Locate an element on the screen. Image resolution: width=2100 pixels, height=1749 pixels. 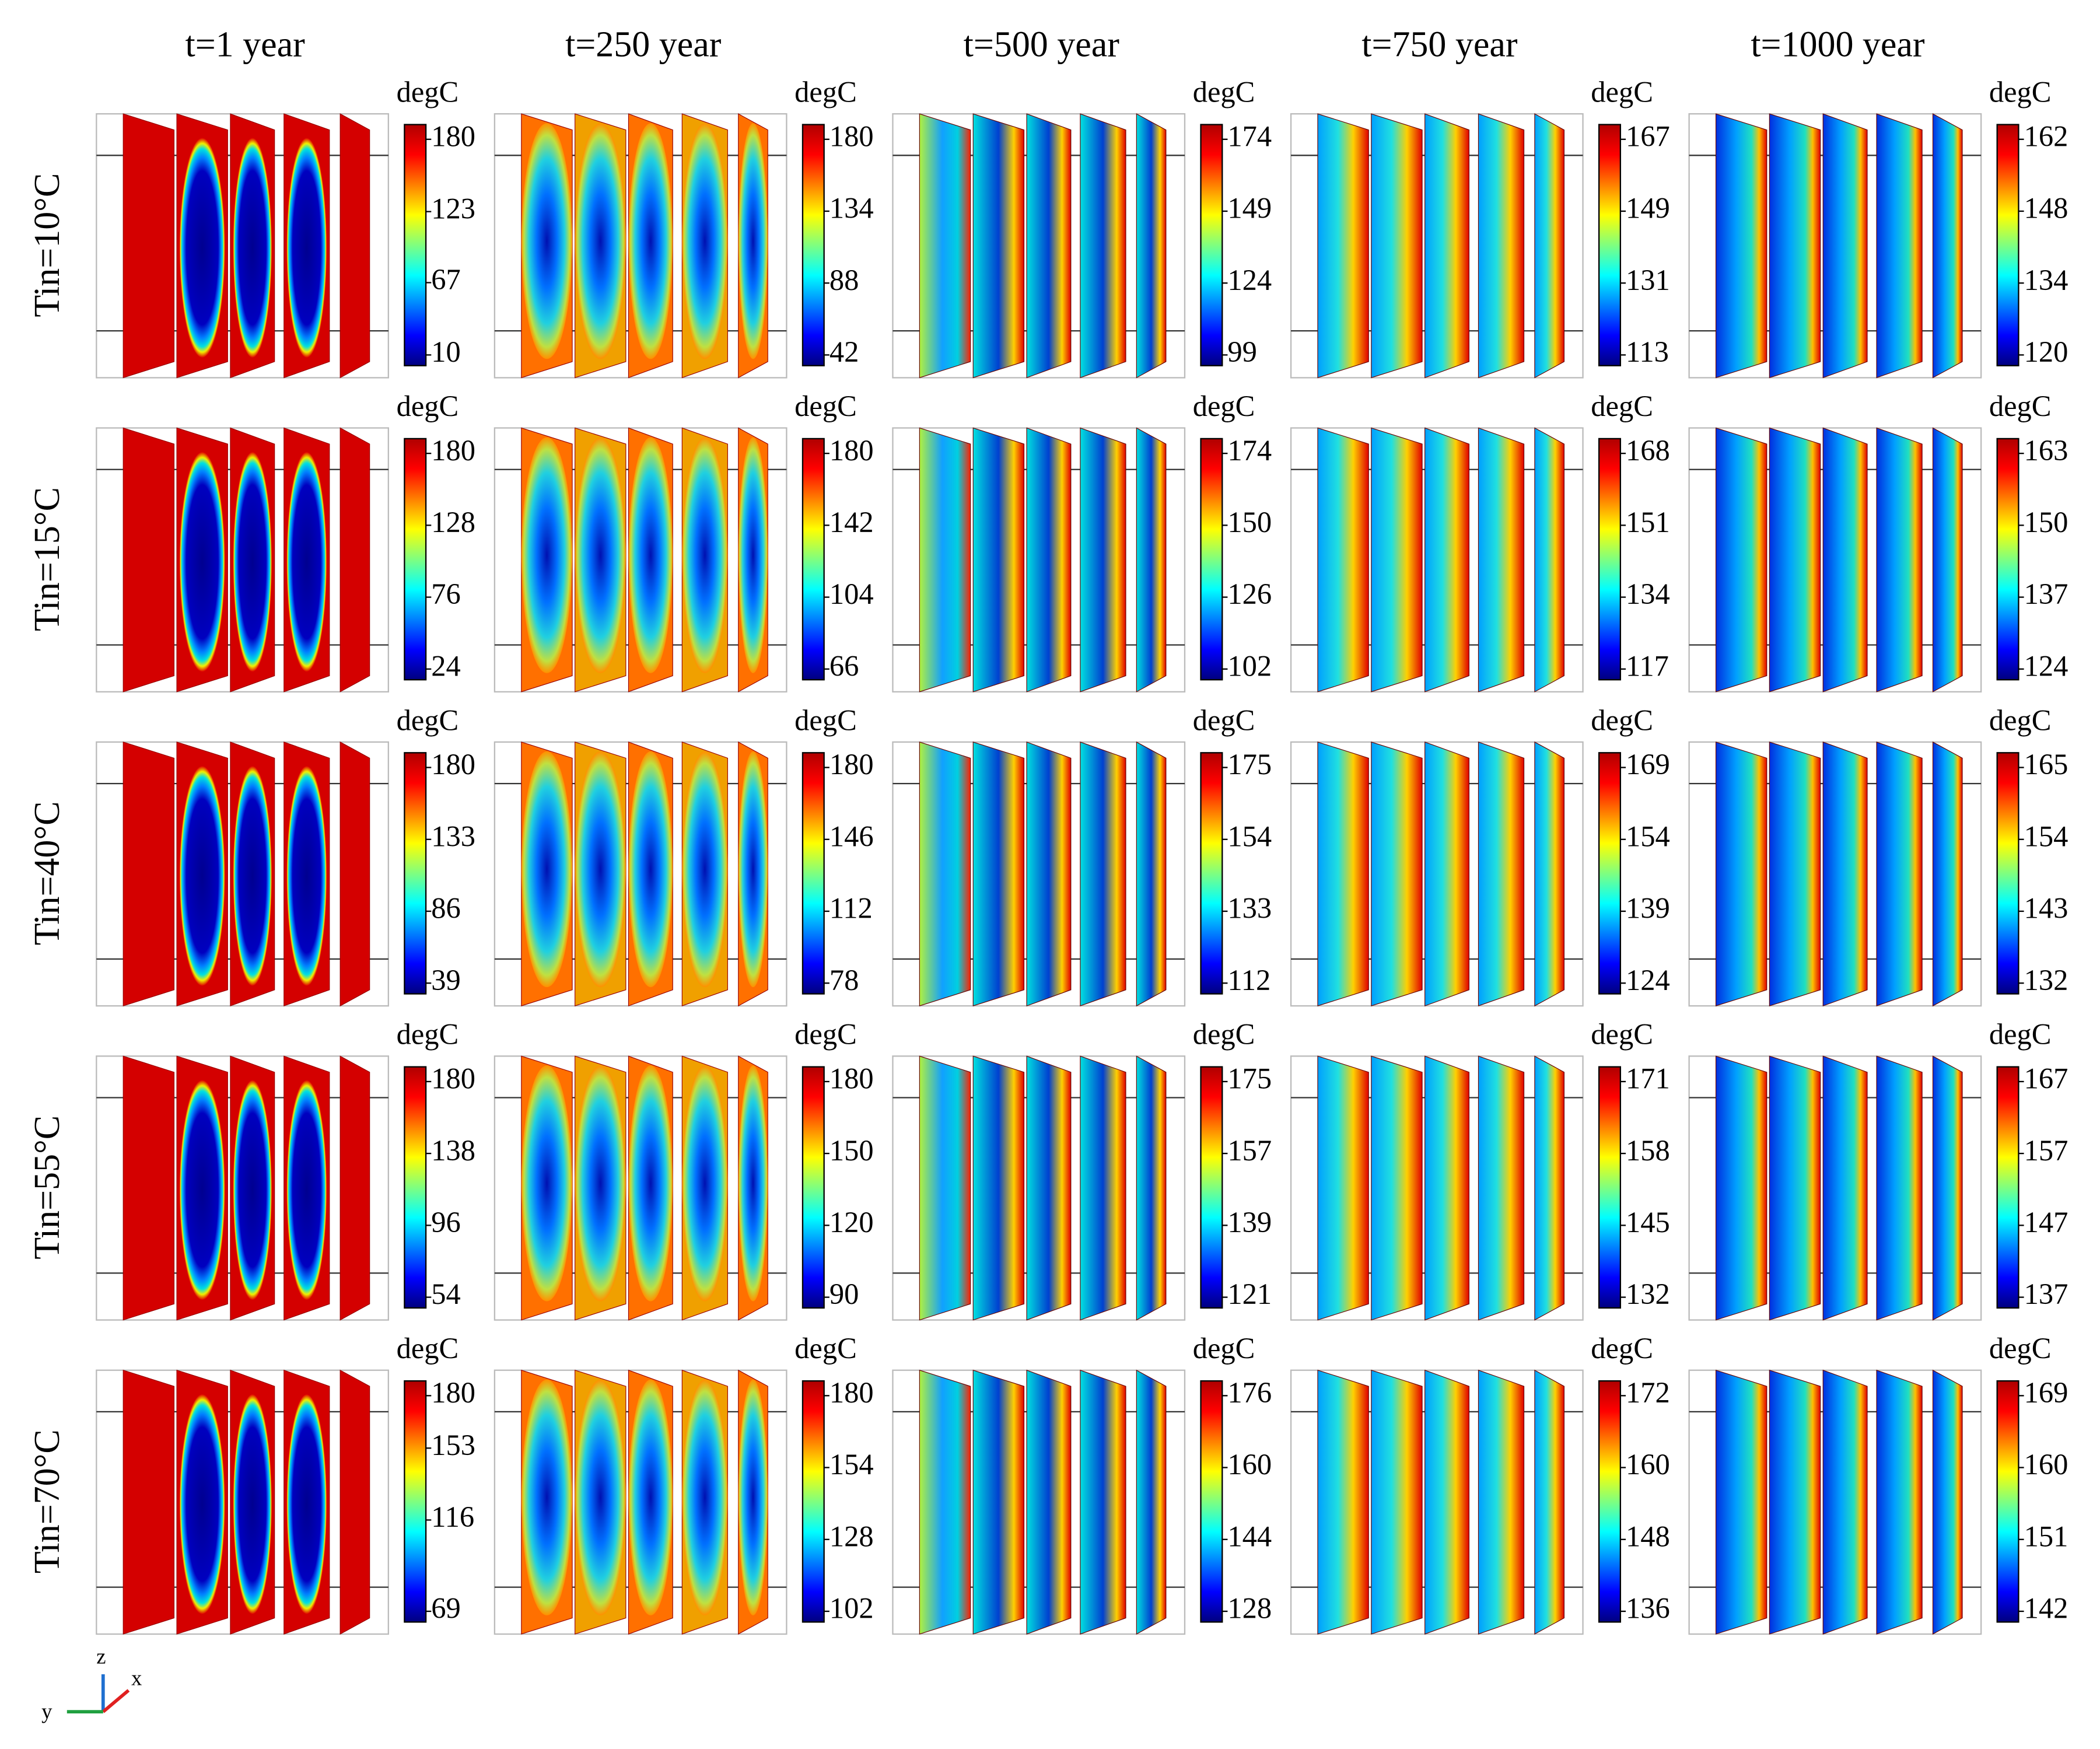
panel: degC 167 157 147 137 is located at coordinates (1878, 1169).